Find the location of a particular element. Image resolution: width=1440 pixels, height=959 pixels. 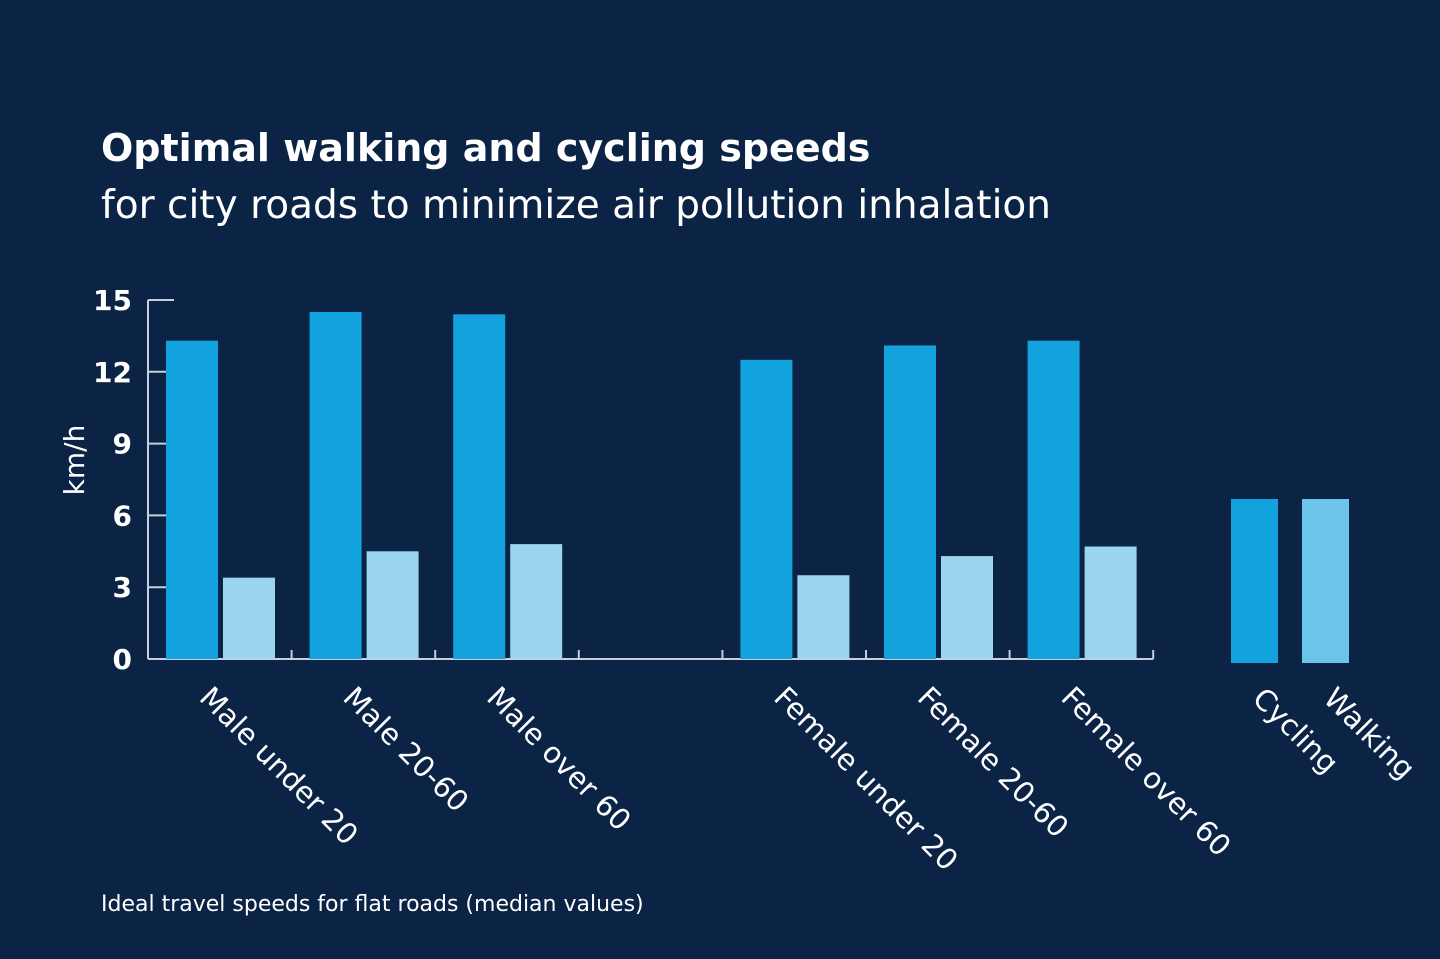

y-tick-label: 3 is located at coordinates (122, 587).